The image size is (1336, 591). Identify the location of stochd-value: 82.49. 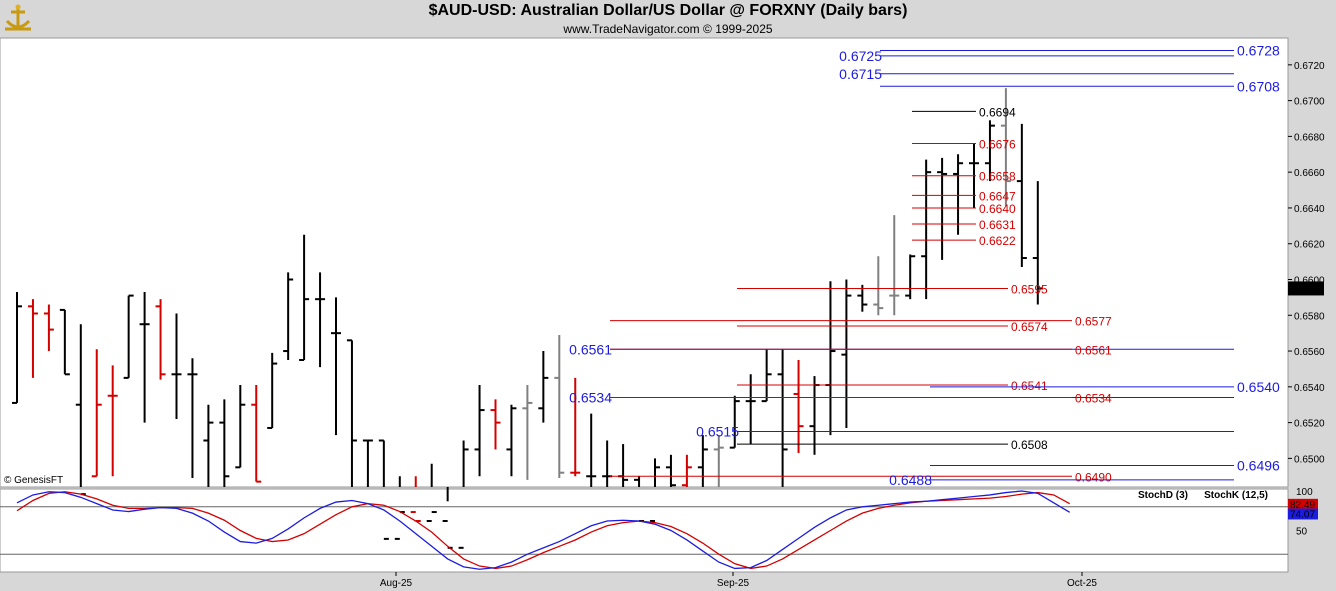
(1302, 505).